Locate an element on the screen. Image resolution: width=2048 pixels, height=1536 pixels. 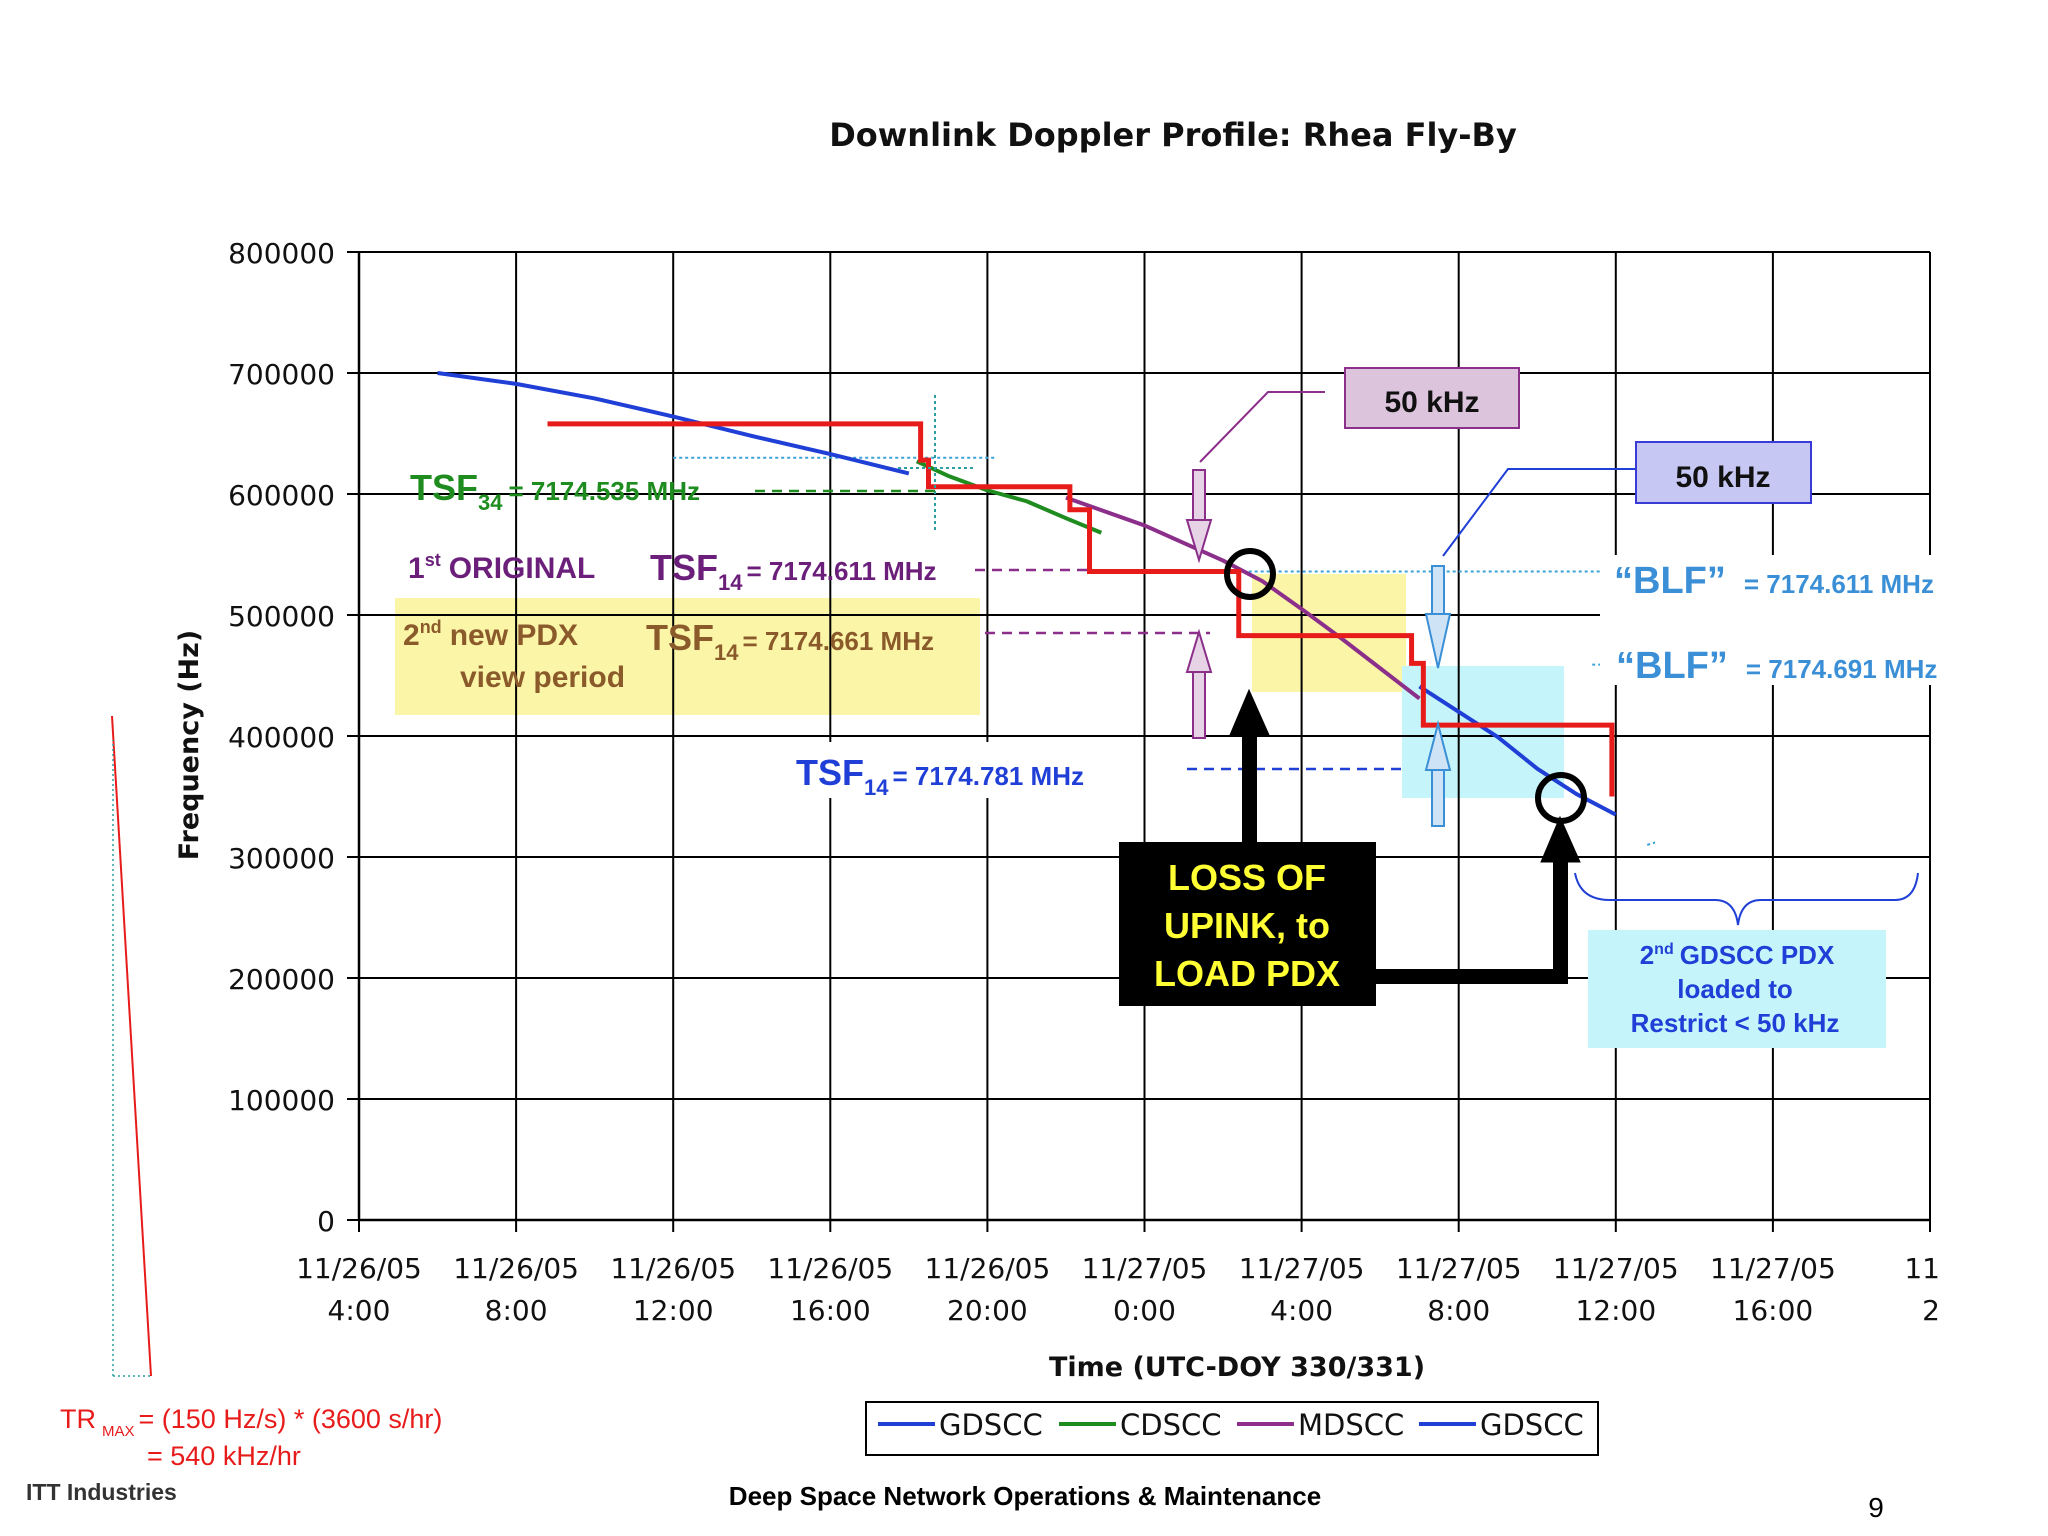
y-tick-label: 800000 is located at coordinates (281, 253).